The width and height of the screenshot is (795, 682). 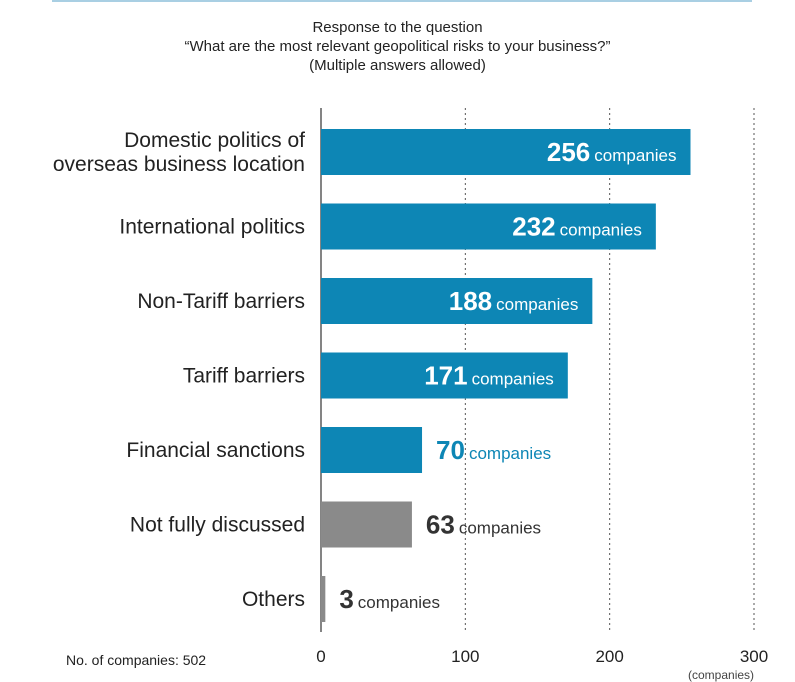 I want to click on value-label-2: 188 companies, so click(x=514, y=301).